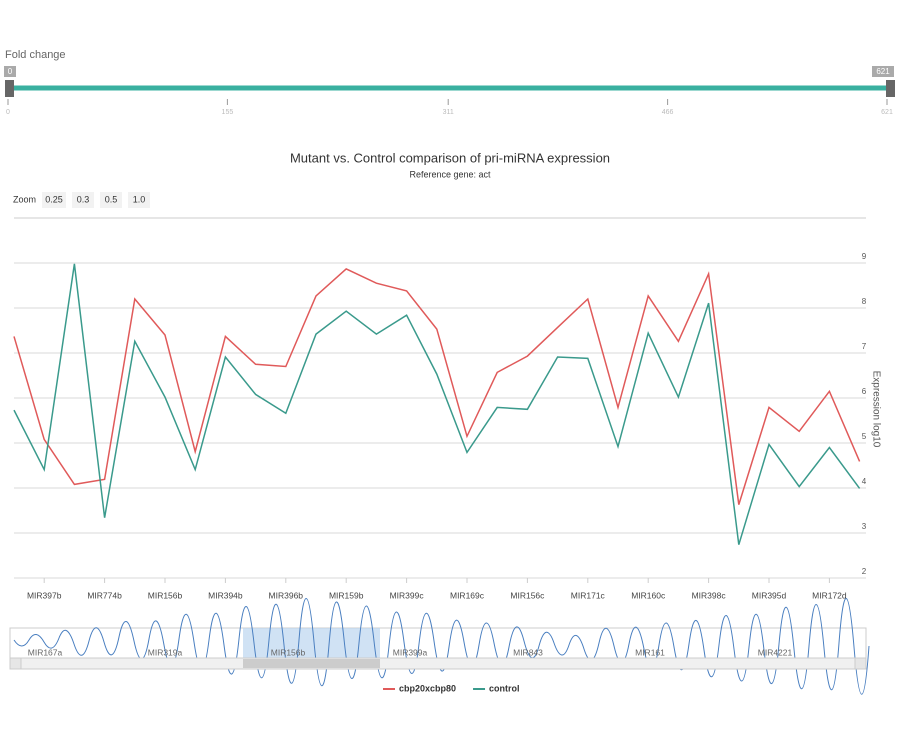 Image resolution: width=900 pixels, height=750 pixels. Describe the element at coordinates (286, 595) in the screenshot. I see `x-tick-label: MIR396b` at that location.